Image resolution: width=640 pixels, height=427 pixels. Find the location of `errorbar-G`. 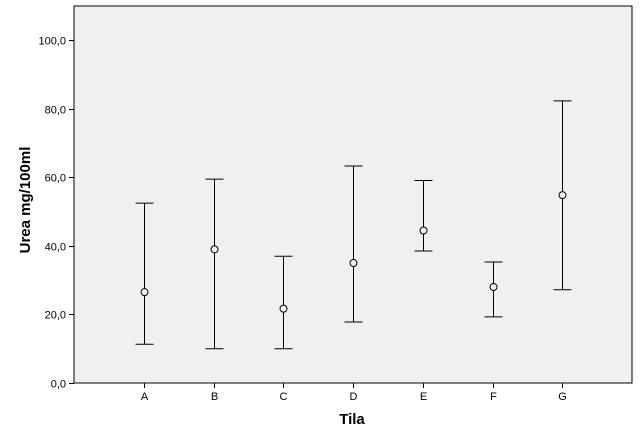

errorbar-G is located at coordinates (562, 195).